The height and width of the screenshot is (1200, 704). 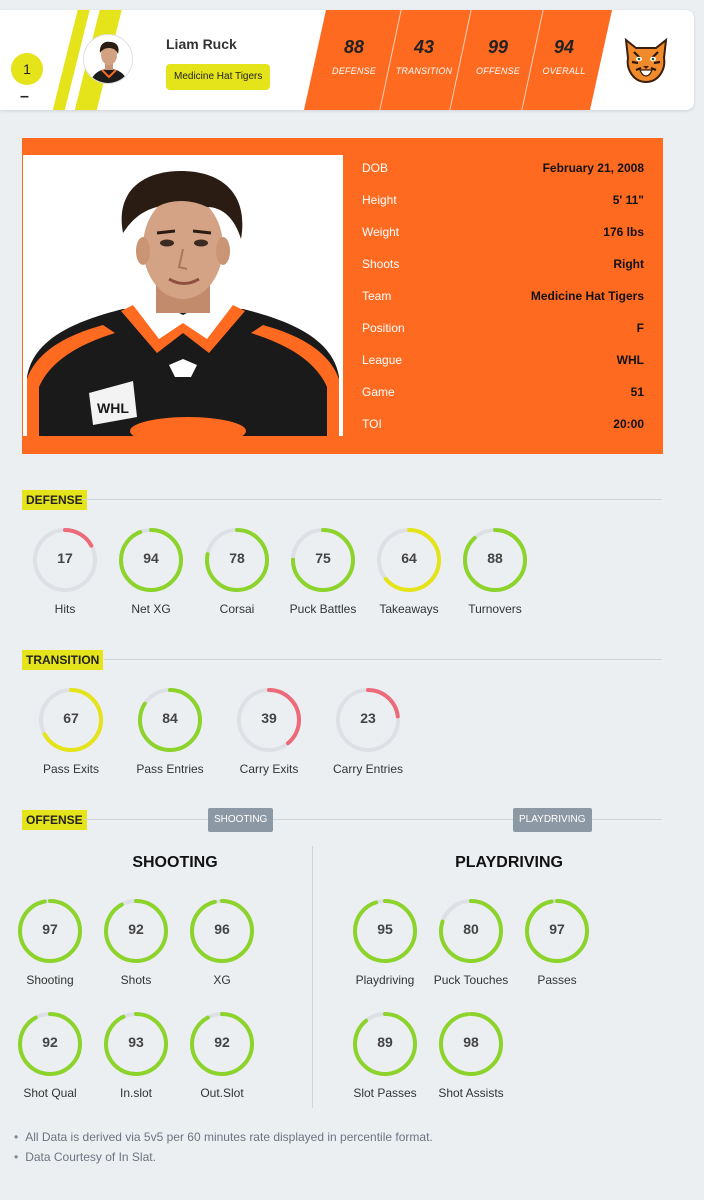 What do you see at coordinates (108, 59) in the screenshot?
I see `avatar` at bounding box center [108, 59].